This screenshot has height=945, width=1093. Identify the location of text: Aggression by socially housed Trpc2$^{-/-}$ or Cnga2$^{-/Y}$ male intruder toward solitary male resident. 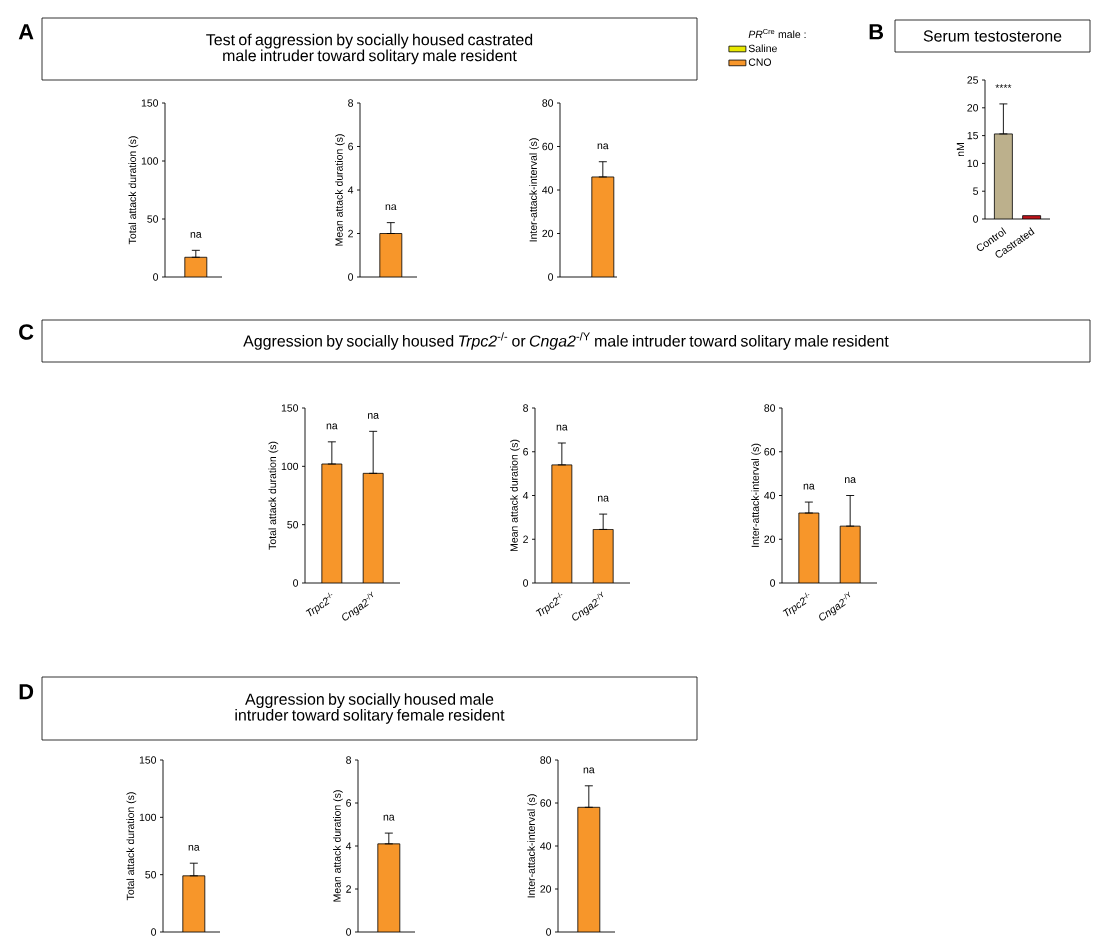
(566, 341).